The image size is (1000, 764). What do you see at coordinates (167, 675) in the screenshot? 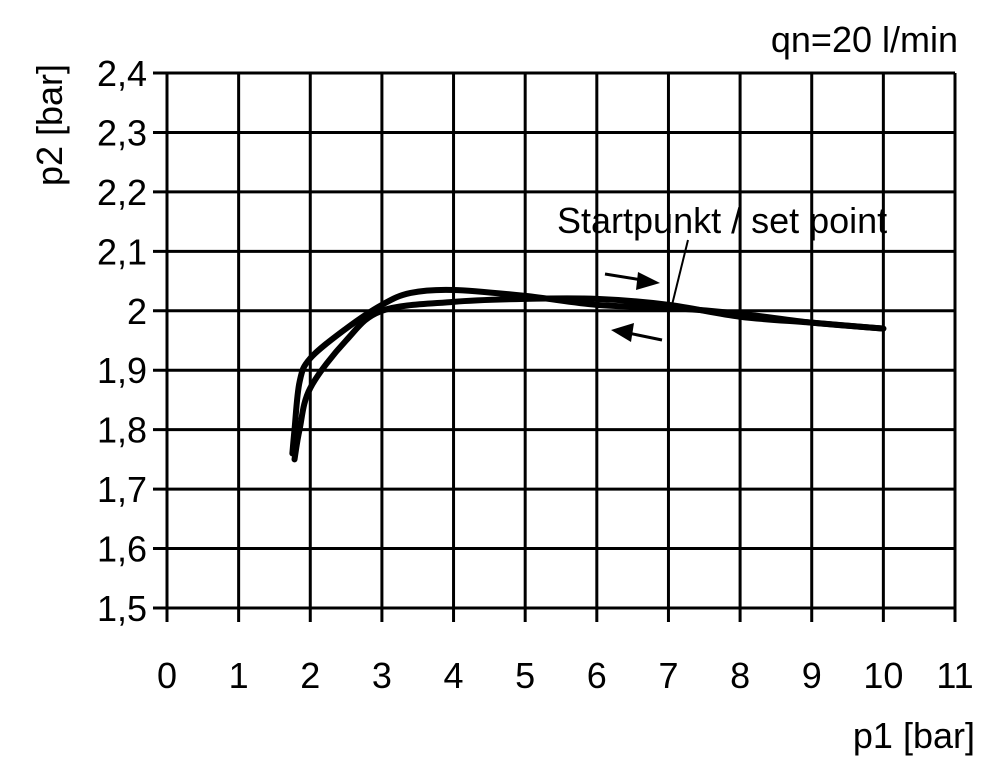
I see `x-tick-label: 0` at bounding box center [167, 675].